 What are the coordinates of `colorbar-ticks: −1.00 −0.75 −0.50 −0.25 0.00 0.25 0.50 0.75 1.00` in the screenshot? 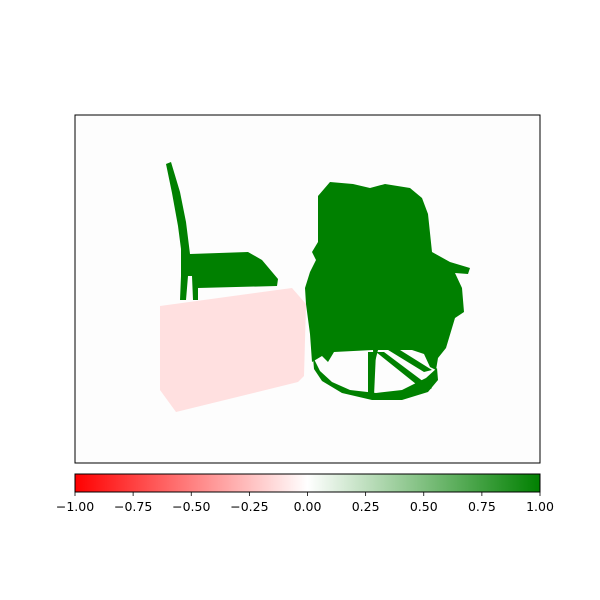 It's located at (305, 503).